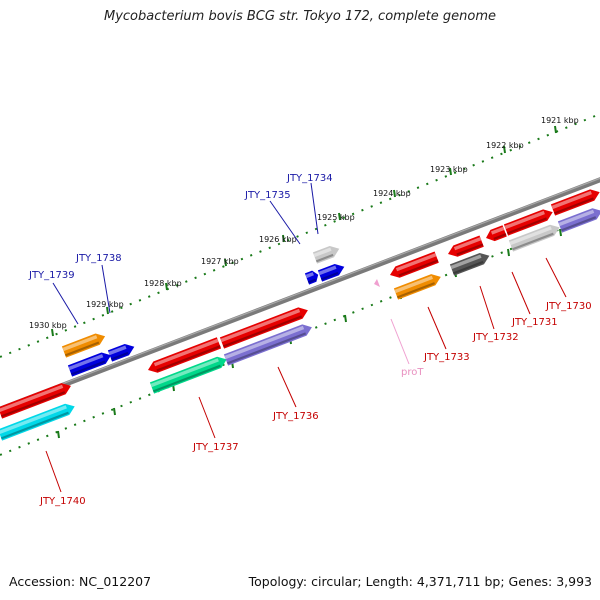  I want to click on gene-label-jty-1734: JTY_1734, so click(309, 178).